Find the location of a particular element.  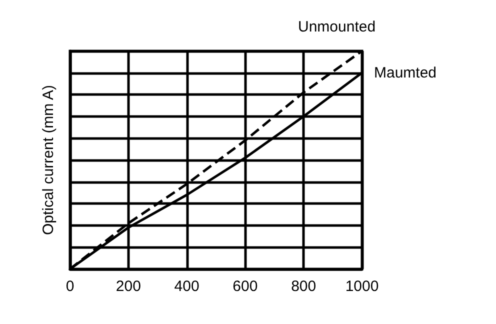

x-tick-label: 800 is located at coordinates (303, 286).